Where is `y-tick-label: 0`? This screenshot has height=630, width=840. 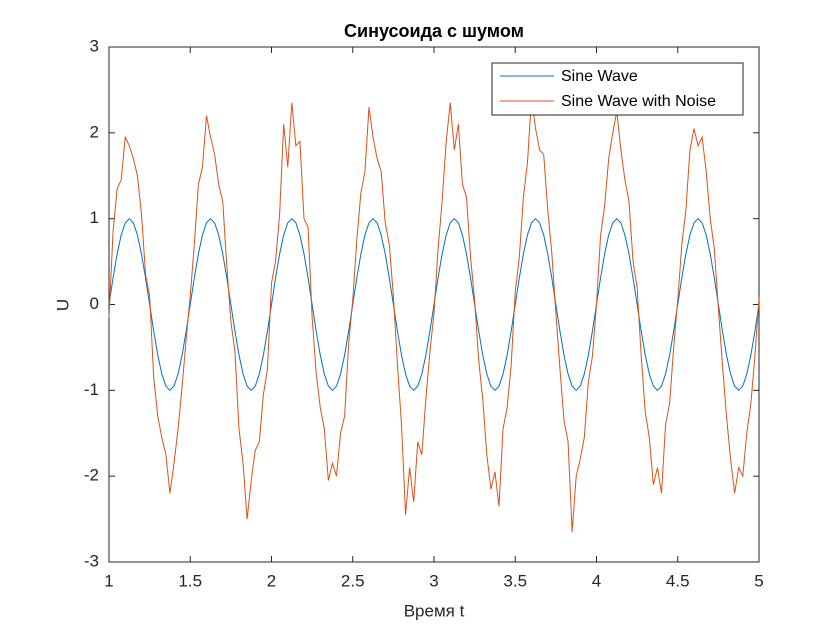
y-tick-label: 0 is located at coordinates (94, 303).